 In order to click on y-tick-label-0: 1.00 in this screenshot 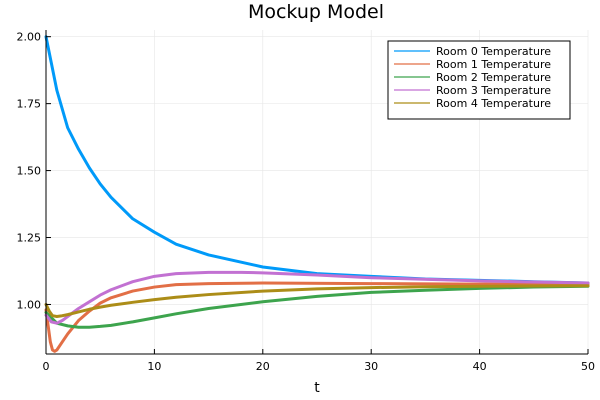, I will do `click(29, 304)`.